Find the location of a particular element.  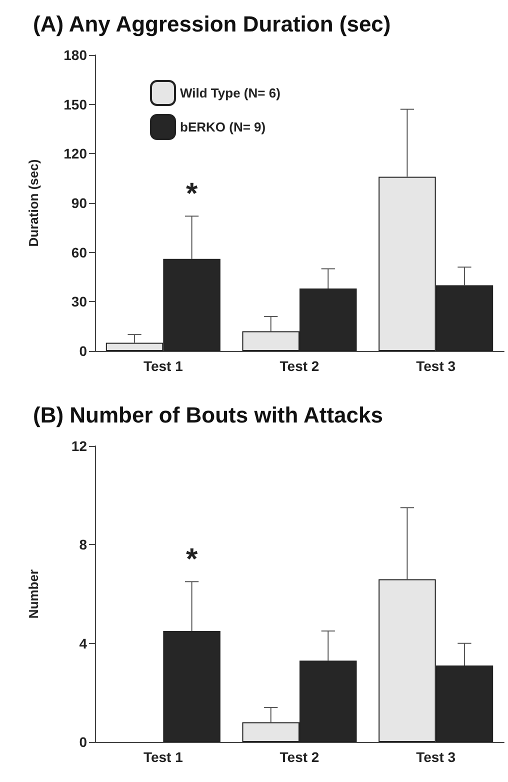

chart-title: (A) Any Aggression Duration (sec) is located at coordinates (212, 24).